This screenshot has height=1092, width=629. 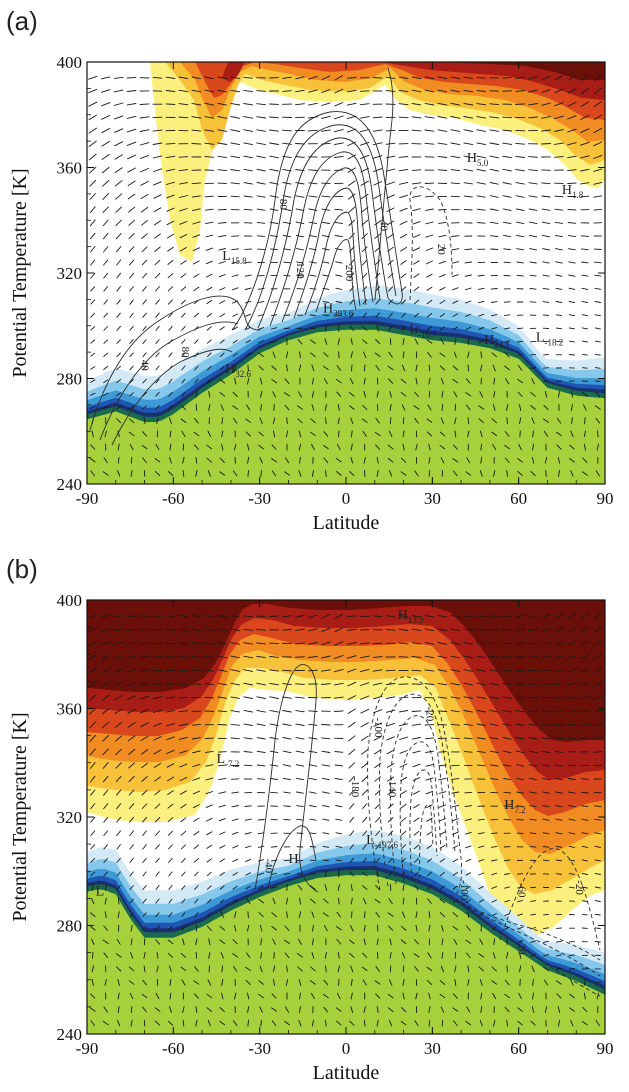 What do you see at coordinates (549, 339) in the screenshot?
I see `extremum-label: L-18.2` at bounding box center [549, 339].